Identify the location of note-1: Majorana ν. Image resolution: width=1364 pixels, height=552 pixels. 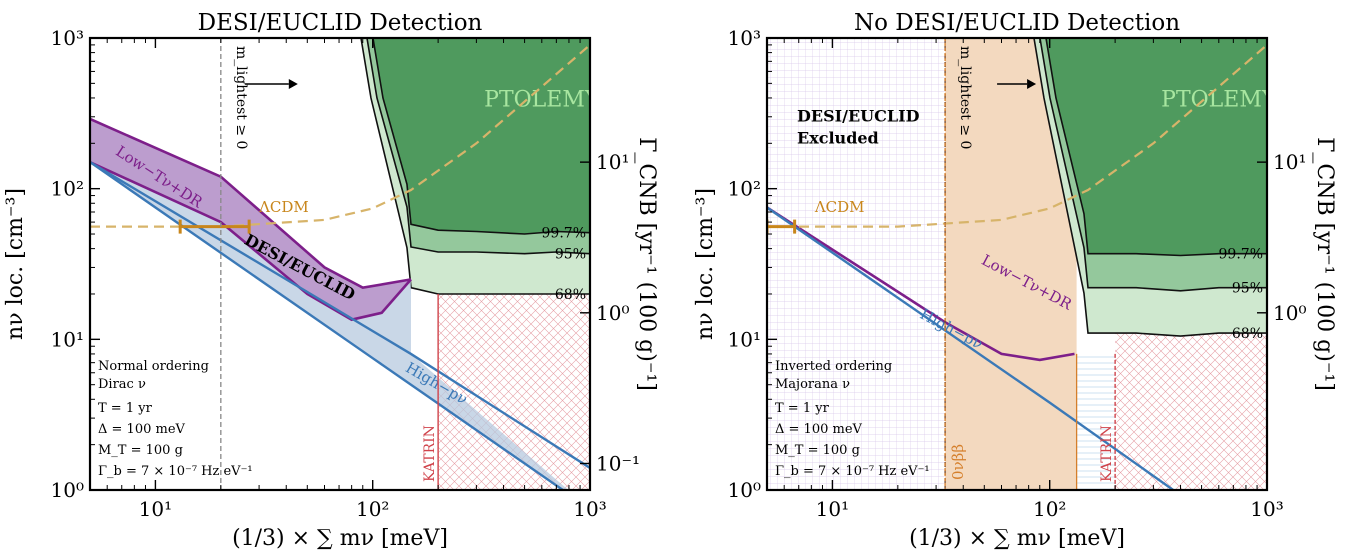
(812, 384).